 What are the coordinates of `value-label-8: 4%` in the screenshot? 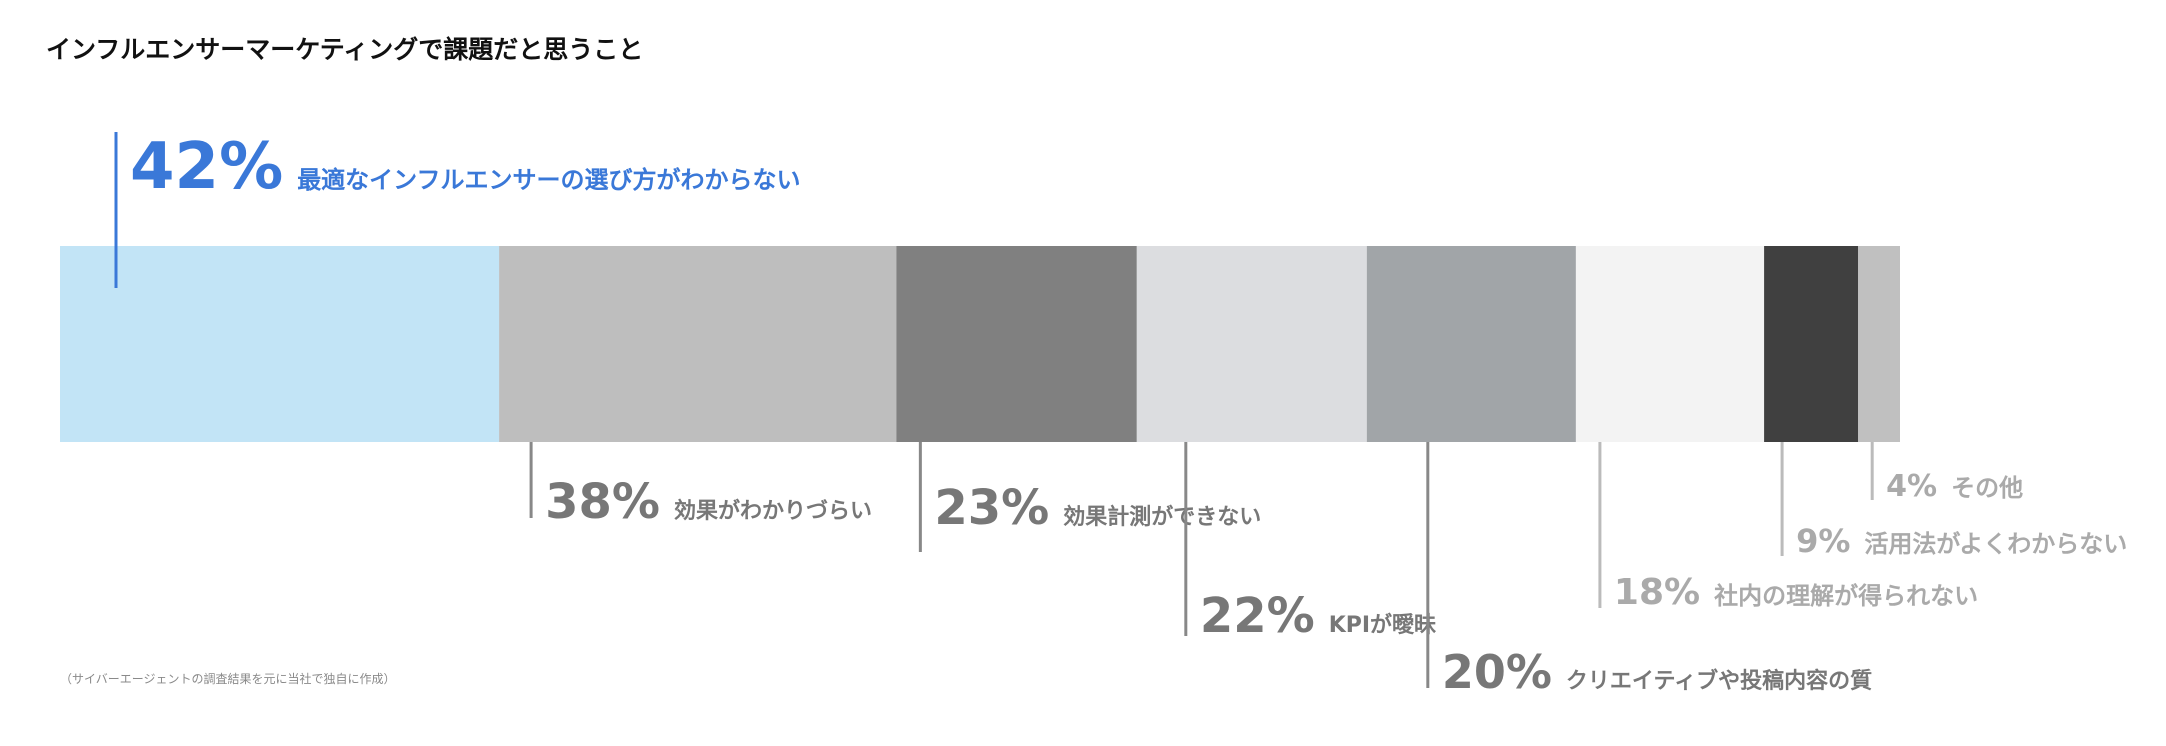 It's located at (1911, 486).